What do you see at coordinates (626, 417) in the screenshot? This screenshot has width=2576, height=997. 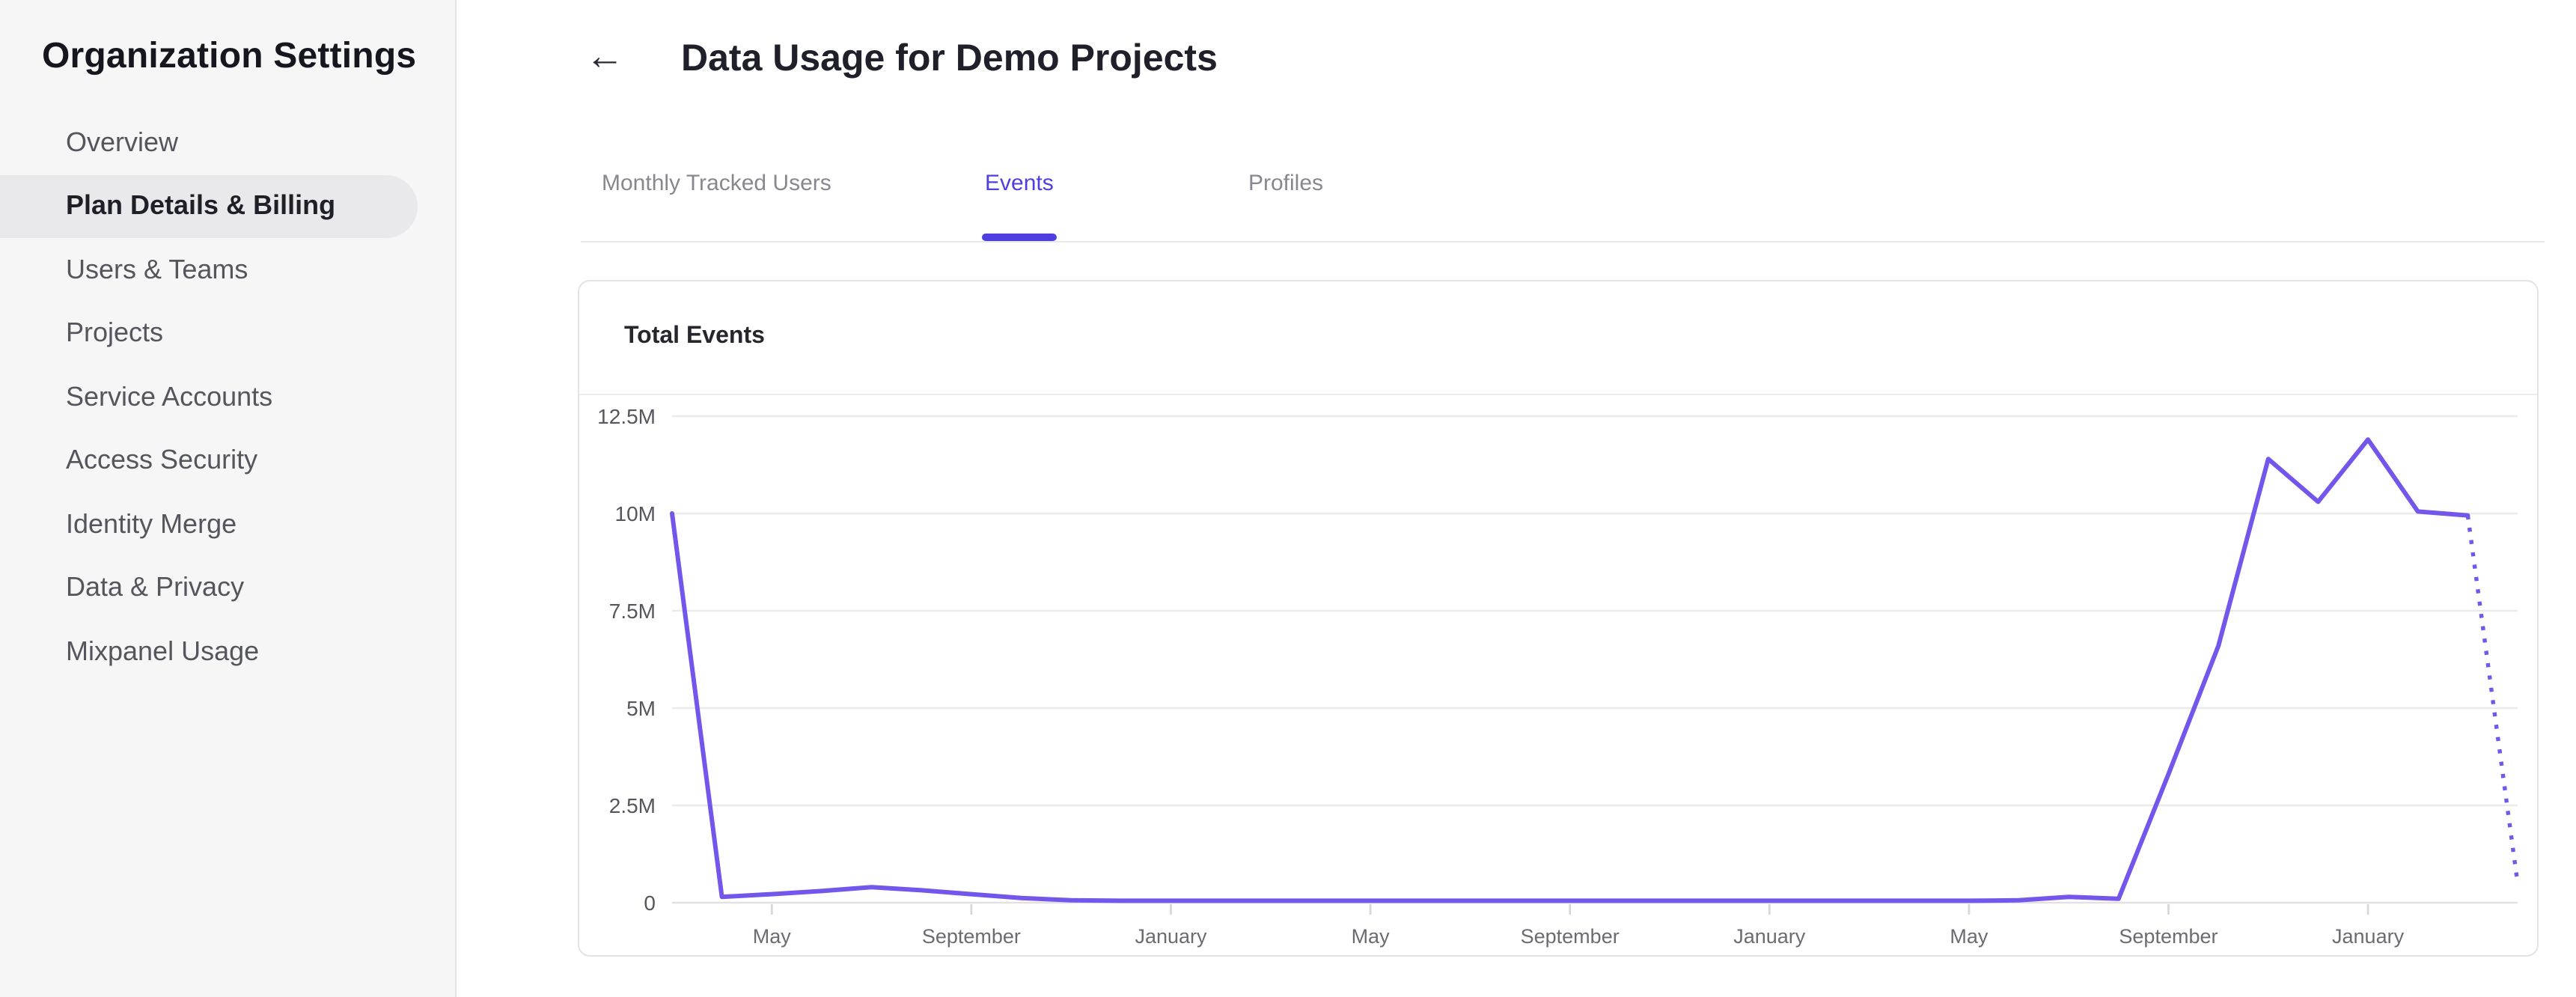 I see `y-axis-label: 12.5M` at bounding box center [626, 417].